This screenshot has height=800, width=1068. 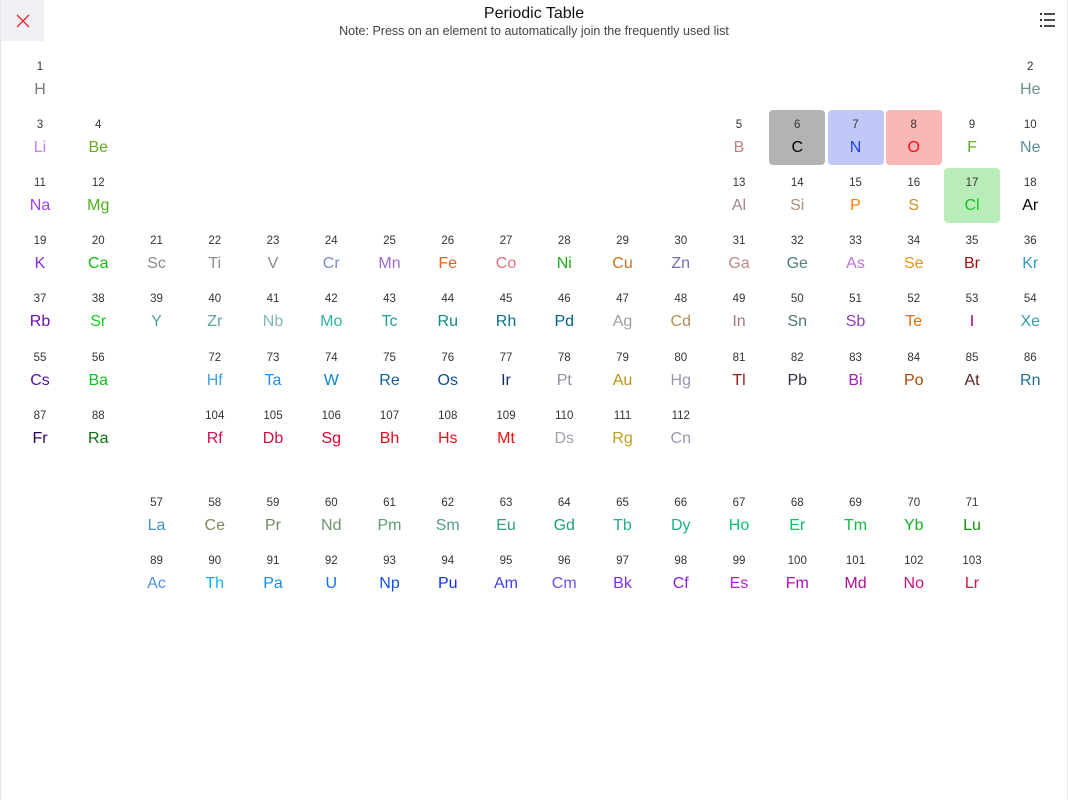 What do you see at coordinates (390, 515) in the screenshot?
I see `element-pm: 61 Pm` at bounding box center [390, 515].